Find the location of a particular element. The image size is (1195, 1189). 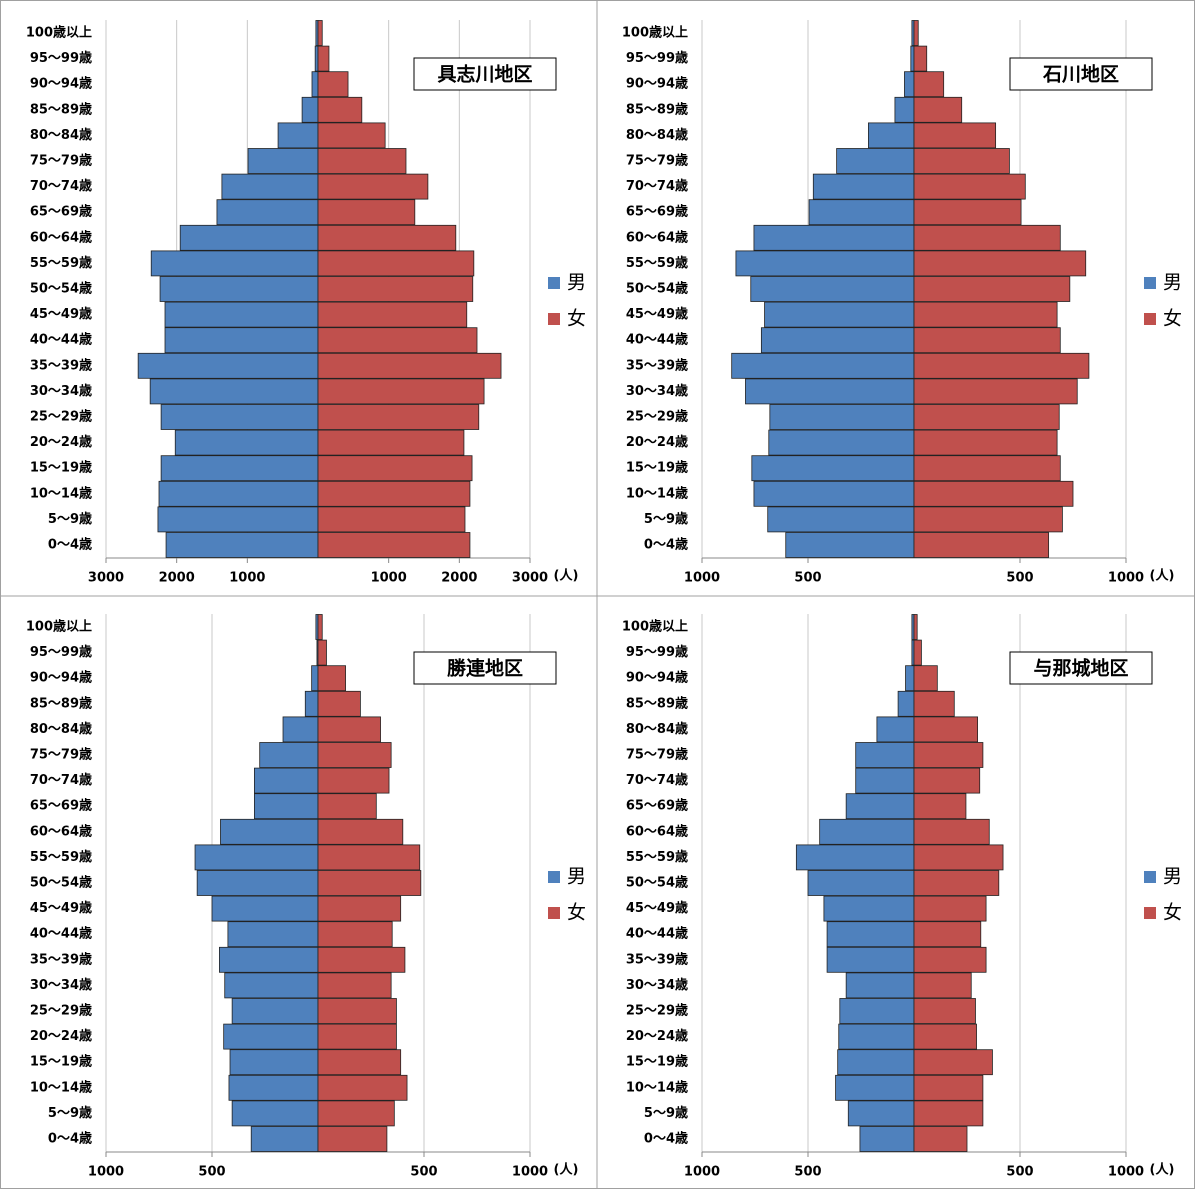

y-tick-label: 45～49歳 is located at coordinates (657, 908).